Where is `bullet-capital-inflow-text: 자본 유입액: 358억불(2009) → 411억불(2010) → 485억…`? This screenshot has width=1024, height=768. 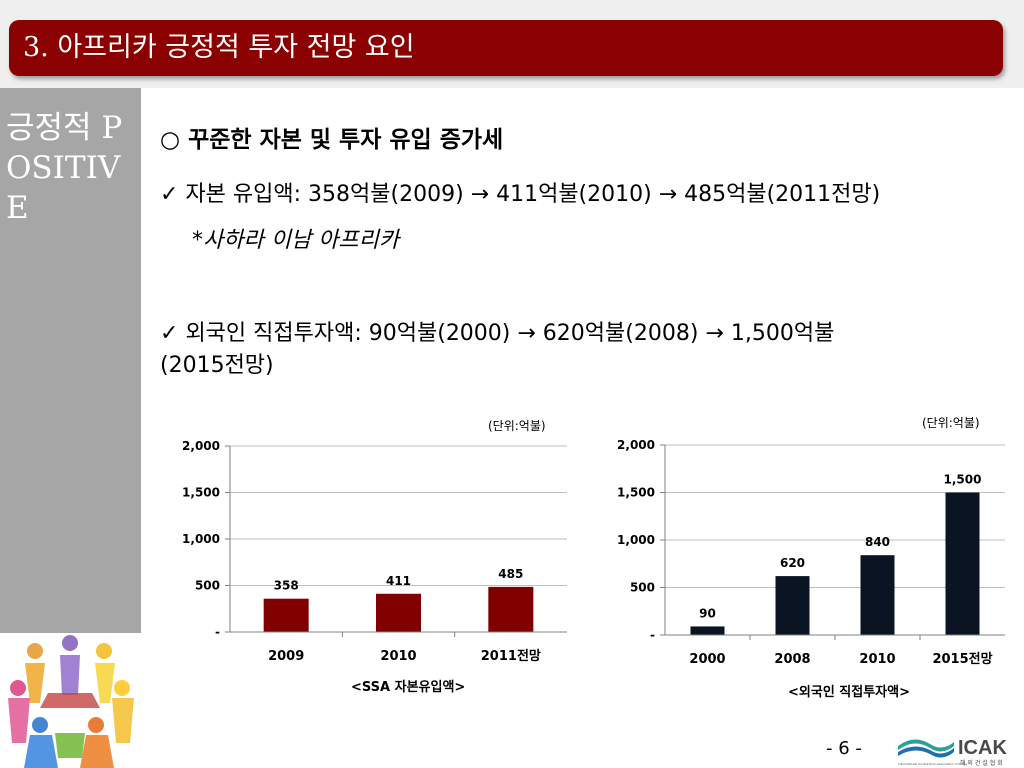
bullet-capital-inflow-text: 자본 유입액: 358억불(2009) → 411억불(2010) → 485억… is located at coordinates (533, 194).